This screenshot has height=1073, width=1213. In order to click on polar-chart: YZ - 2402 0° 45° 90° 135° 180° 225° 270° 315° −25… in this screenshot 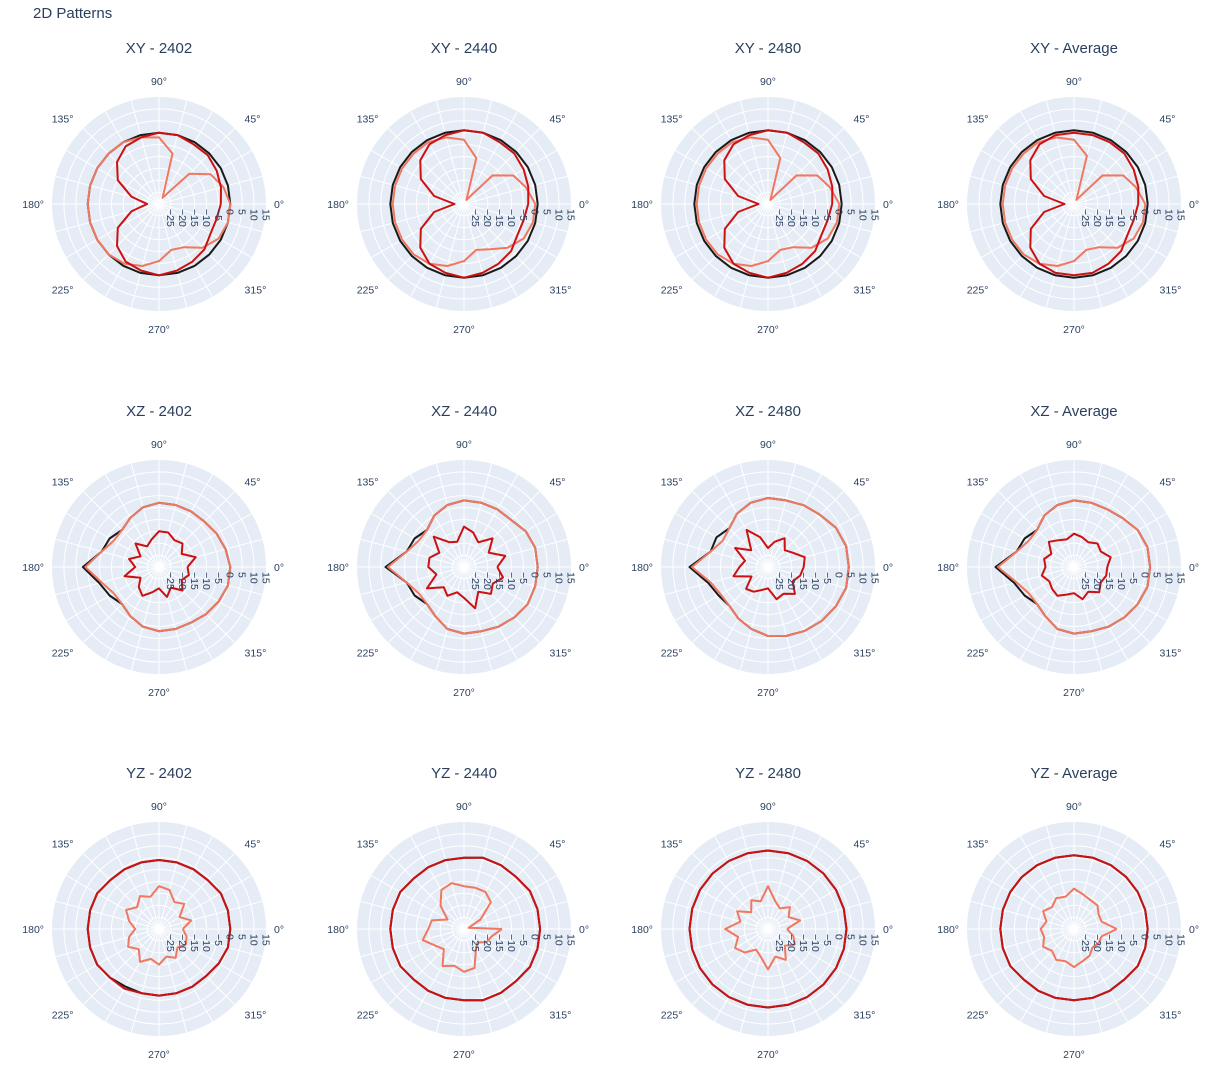, I will do `click(153, 913)`.